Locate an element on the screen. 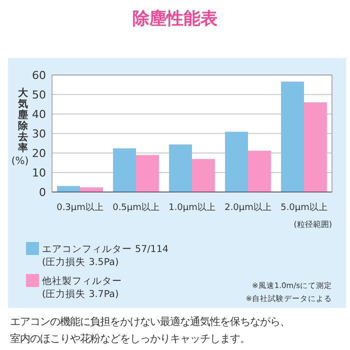 The width and height of the screenshot is (350, 350). legend-label: 他社製フィルター (圧力損失 3.7Pa) is located at coordinates (82, 287).